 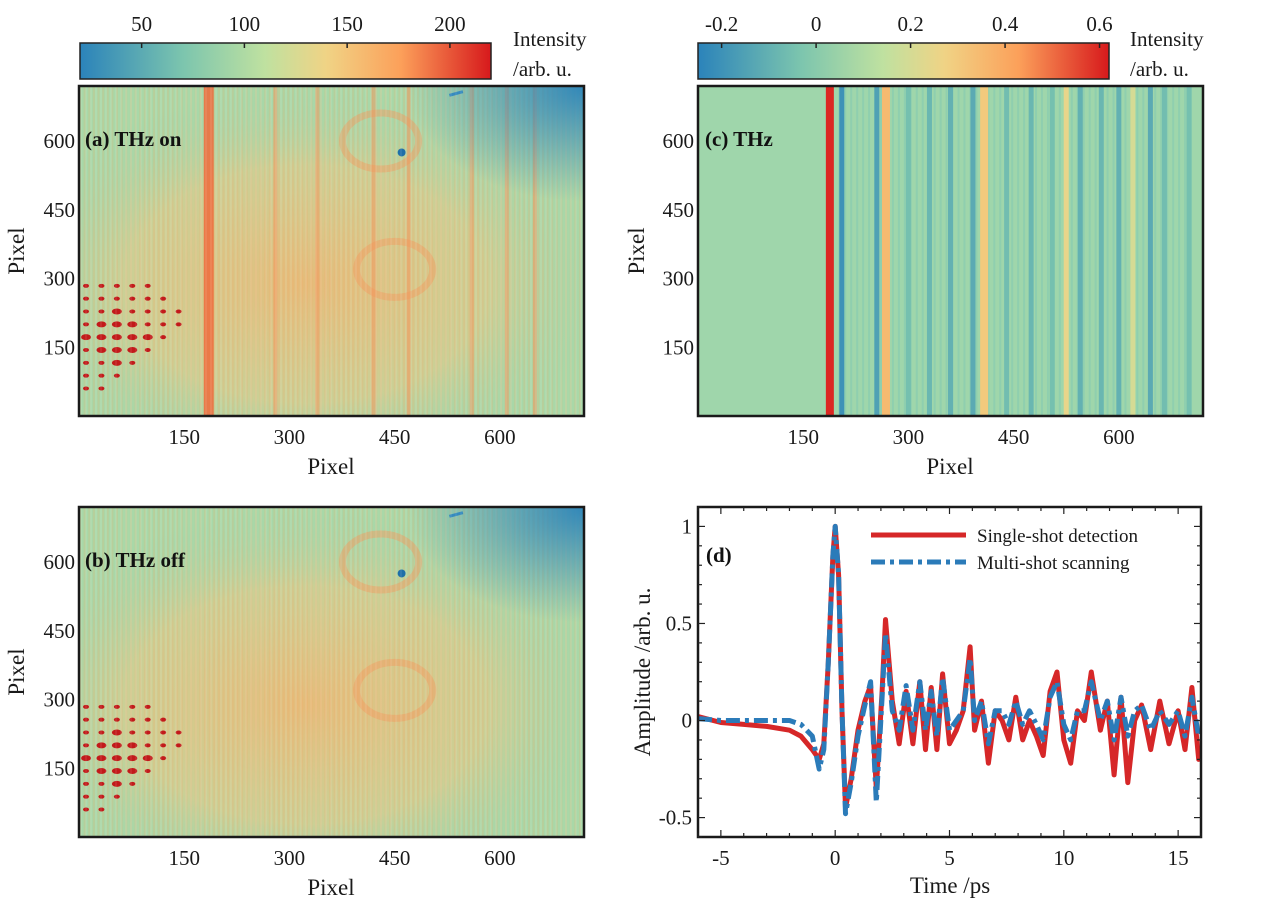 I want to click on plot-frame-b, so click(x=331, y=672).